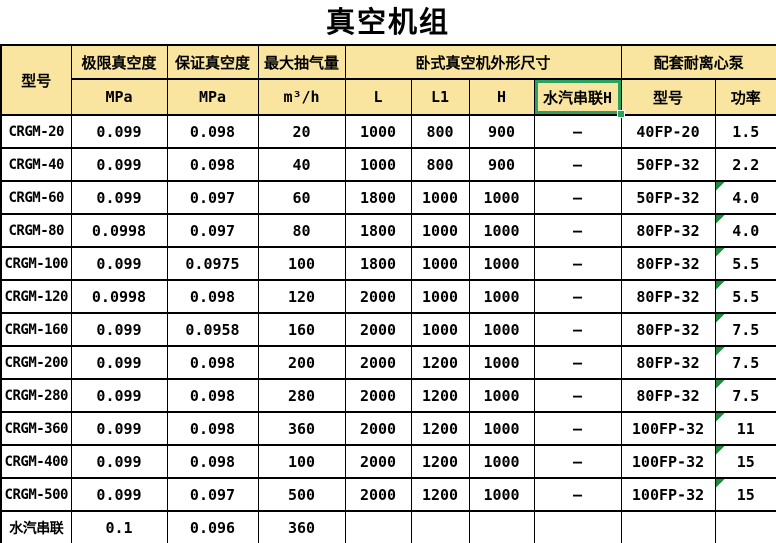  I want to click on cell-dim-l: 1000, so click(378, 131).